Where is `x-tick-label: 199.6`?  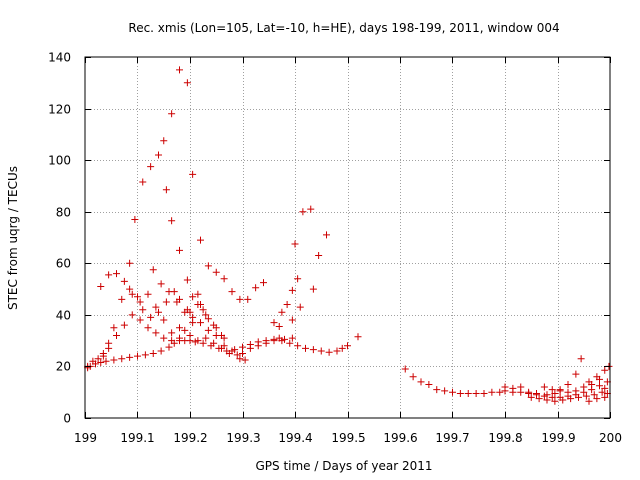
x-tick-label: 199.6 is located at coordinates (400, 438).